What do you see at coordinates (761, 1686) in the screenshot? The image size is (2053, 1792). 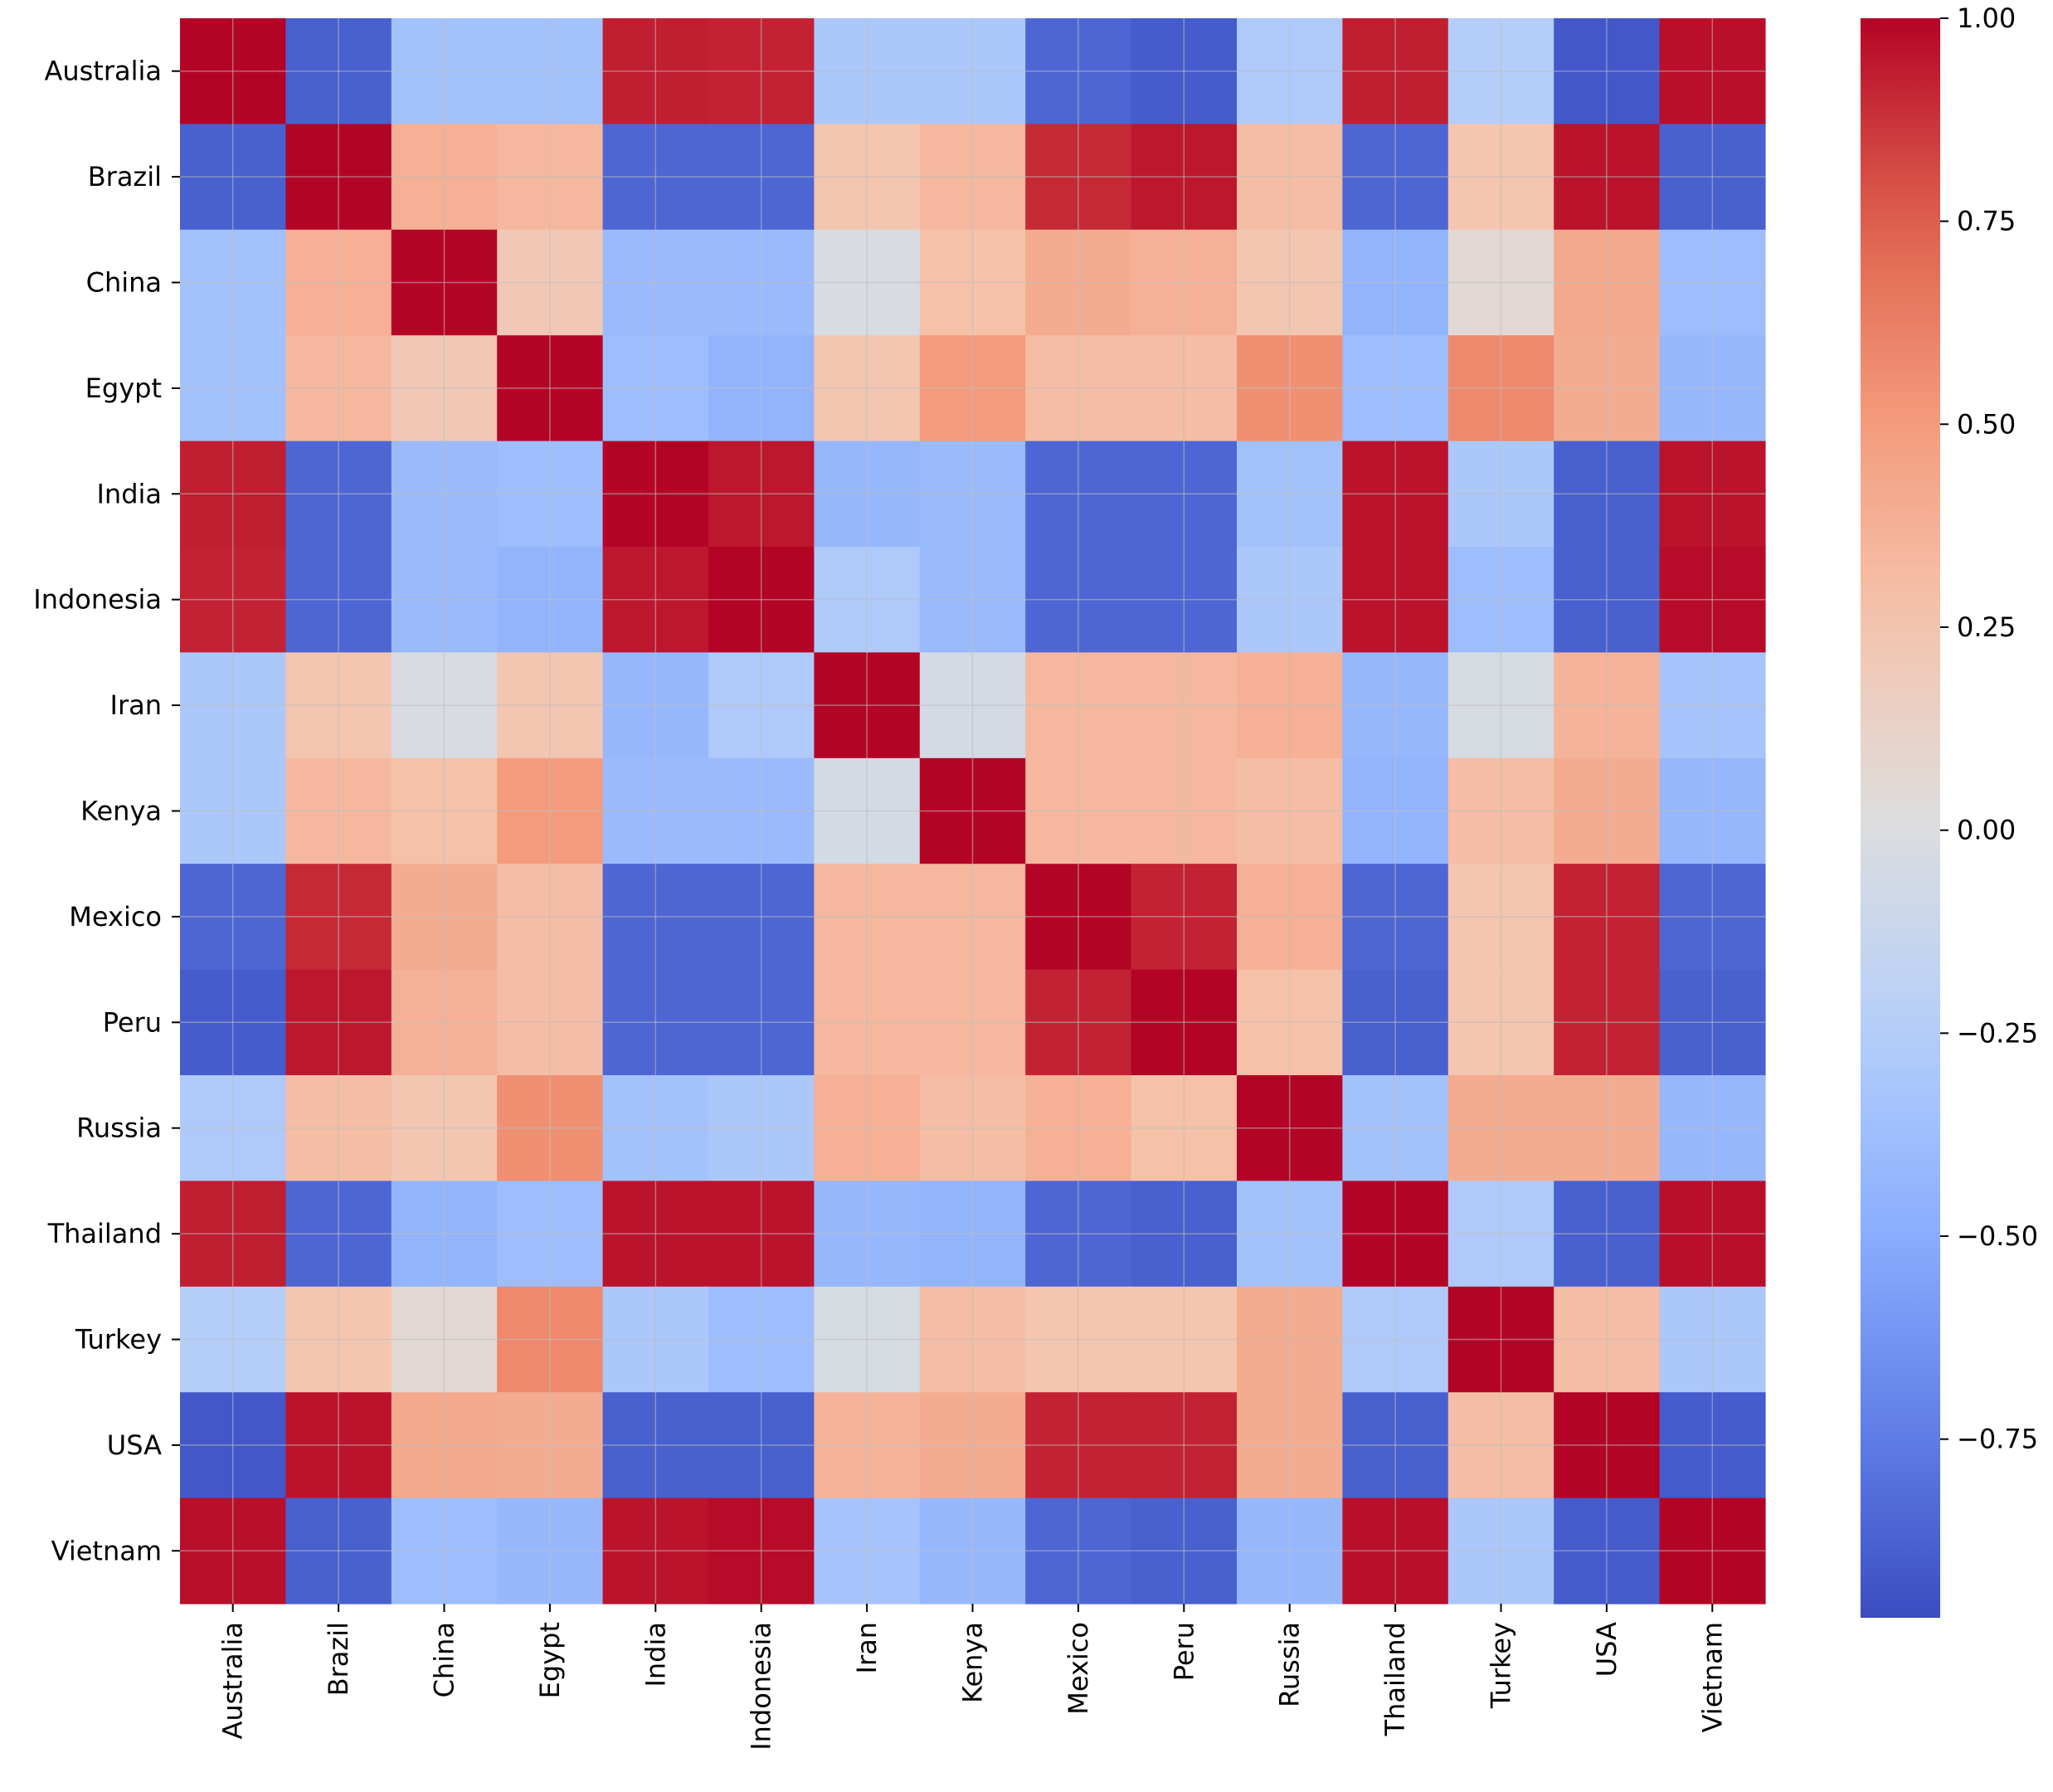 I see `column-label-indonesia: Indonesia` at bounding box center [761, 1686].